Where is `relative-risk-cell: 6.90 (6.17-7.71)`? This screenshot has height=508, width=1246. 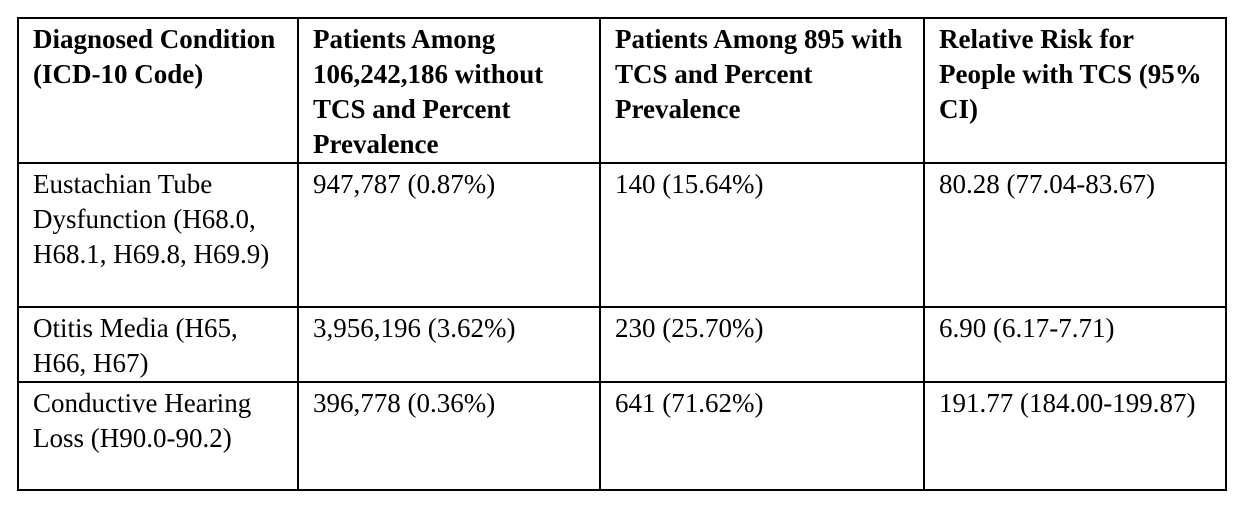 relative-risk-cell: 6.90 (6.17-7.71) is located at coordinates (1075, 344).